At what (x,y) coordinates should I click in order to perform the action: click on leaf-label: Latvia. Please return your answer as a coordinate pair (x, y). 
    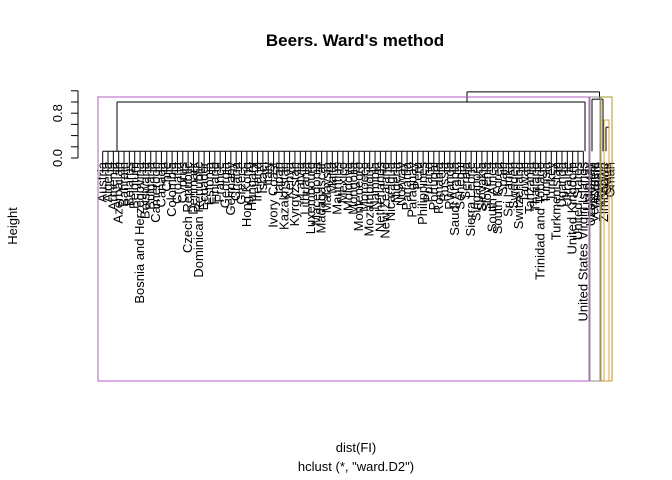
    Looking at the image, I should click on (299, 178).